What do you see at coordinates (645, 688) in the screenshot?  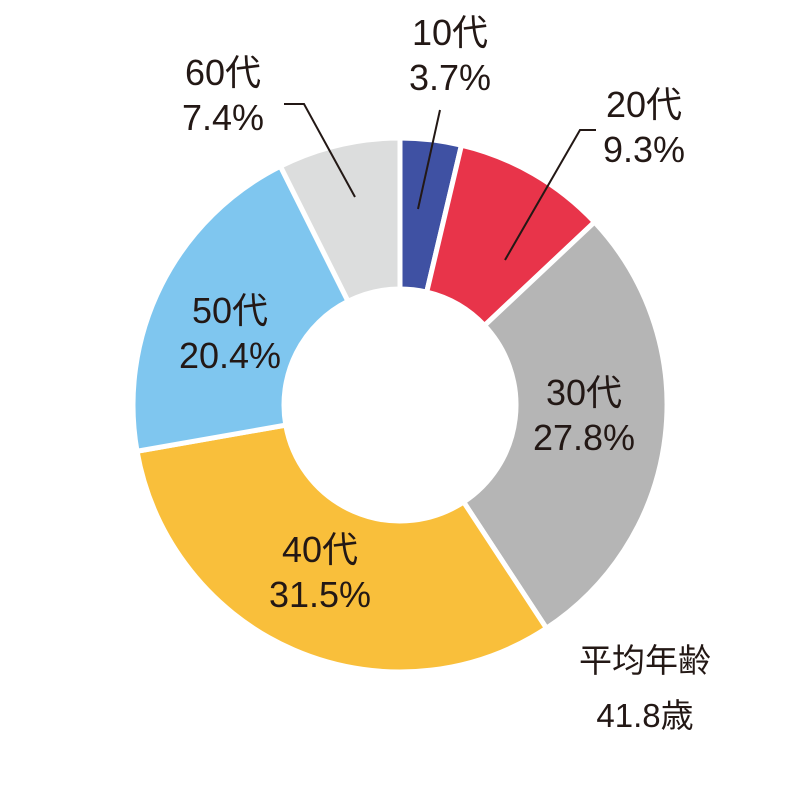 I see `average-age-note: 平均年齢 41.8歳` at bounding box center [645, 688].